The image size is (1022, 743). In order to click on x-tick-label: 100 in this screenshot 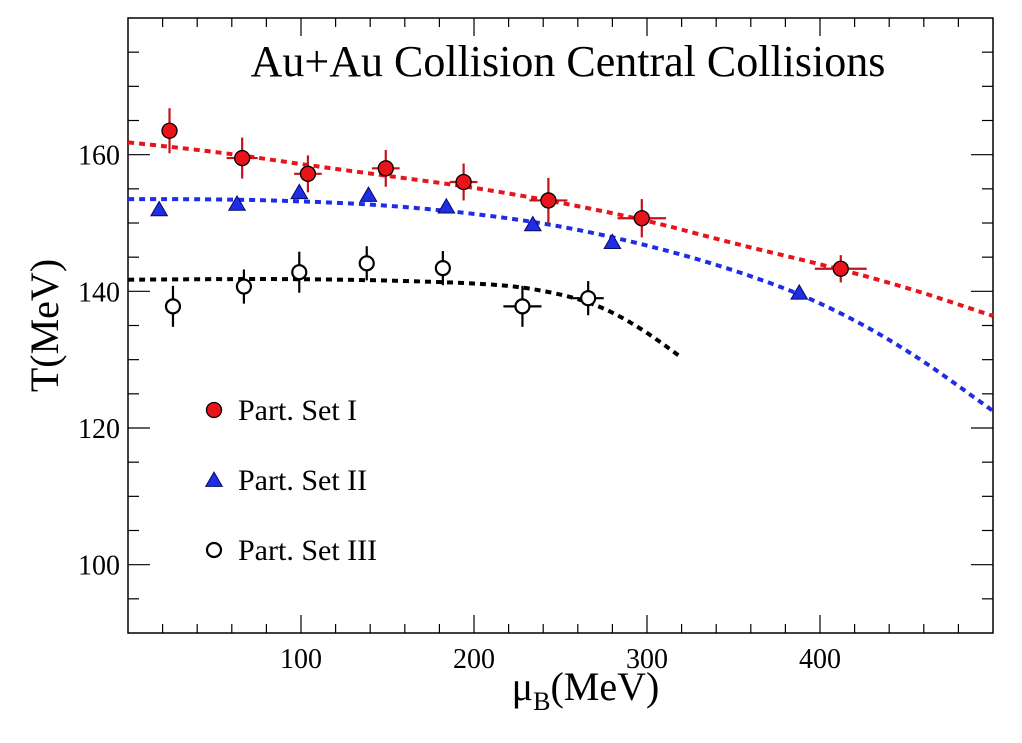, I will do `click(301, 659)`.